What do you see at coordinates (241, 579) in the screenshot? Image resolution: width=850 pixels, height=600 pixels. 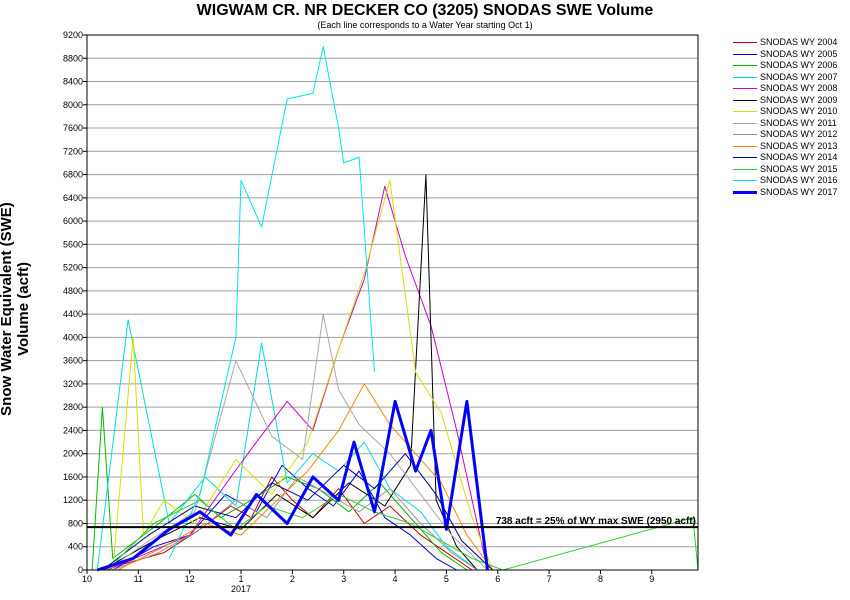 I see `x-tick-label: 1` at bounding box center [241, 579].